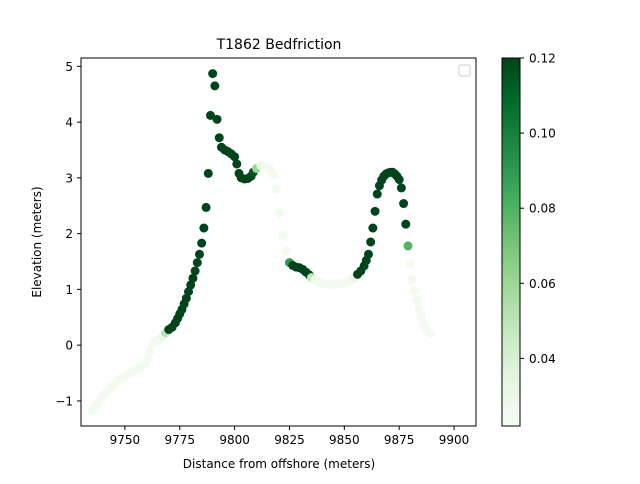 Image resolution: width=640 pixels, height=484 pixels. Describe the element at coordinates (279, 45) in the screenshot. I see `chart-title: T1862 Bedfriction` at that location.